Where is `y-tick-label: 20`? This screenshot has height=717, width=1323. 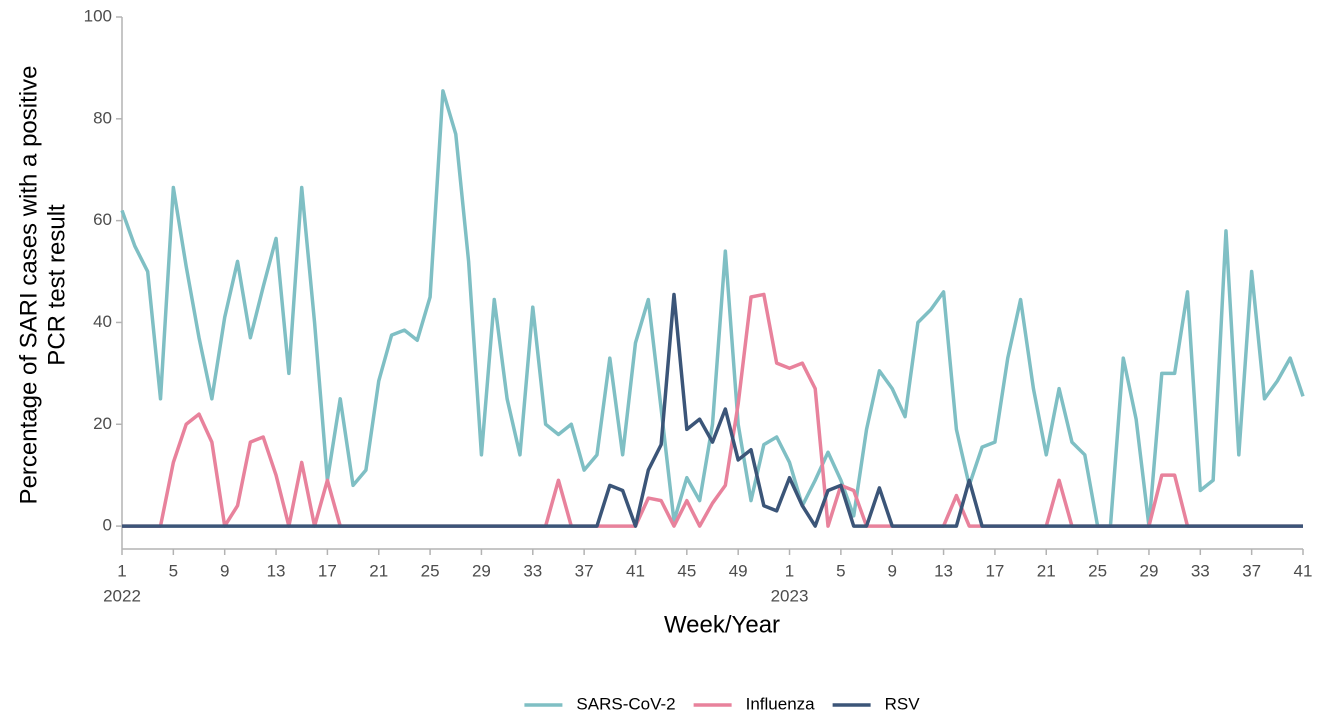 y-tick-label: 20 is located at coordinates (102, 423).